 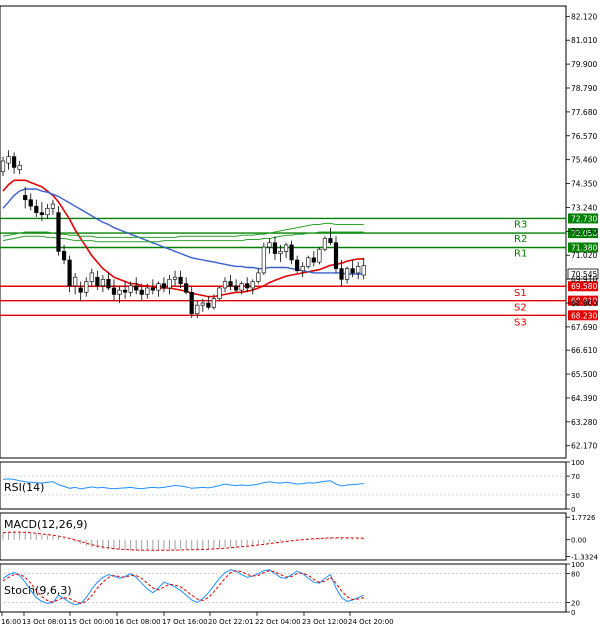 What do you see at coordinates (583, 274) in the screenshot?
I see `current-price-box` at bounding box center [583, 274].